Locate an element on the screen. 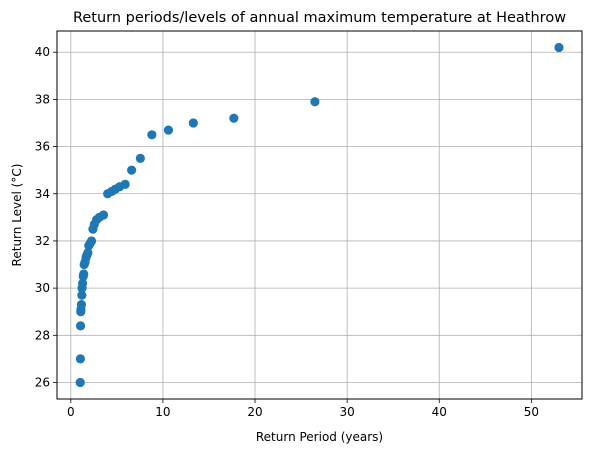 This screenshot has height=453, width=598. y-tick-label: 30 is located at coordinates (42, 288).